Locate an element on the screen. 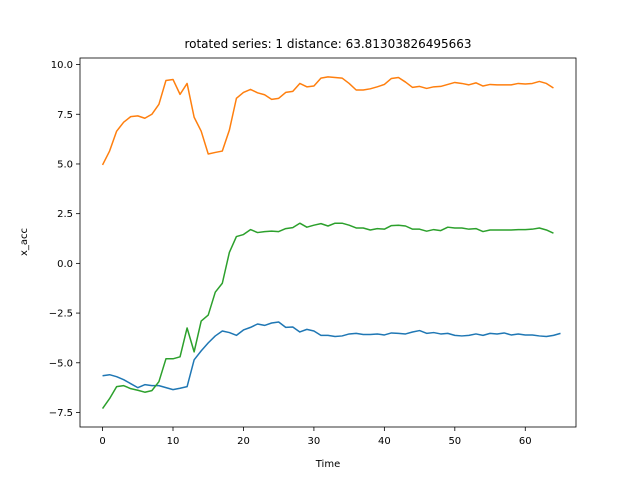  x-axis-label: Time is located at coordinates (327, 464).